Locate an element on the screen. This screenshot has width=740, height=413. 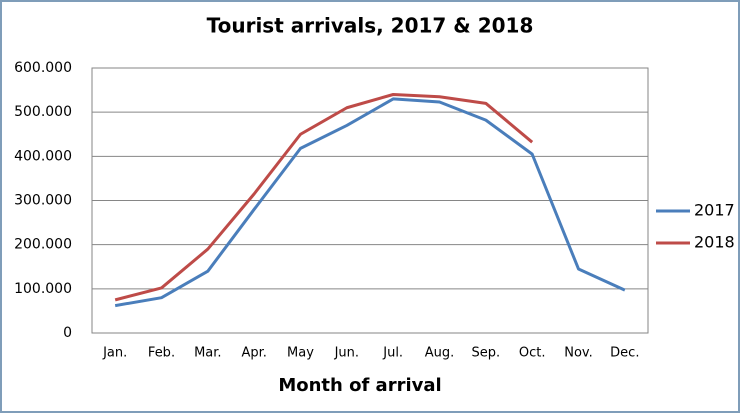
x-axis-title: Month of arrival is located at coordinates (359, 385).